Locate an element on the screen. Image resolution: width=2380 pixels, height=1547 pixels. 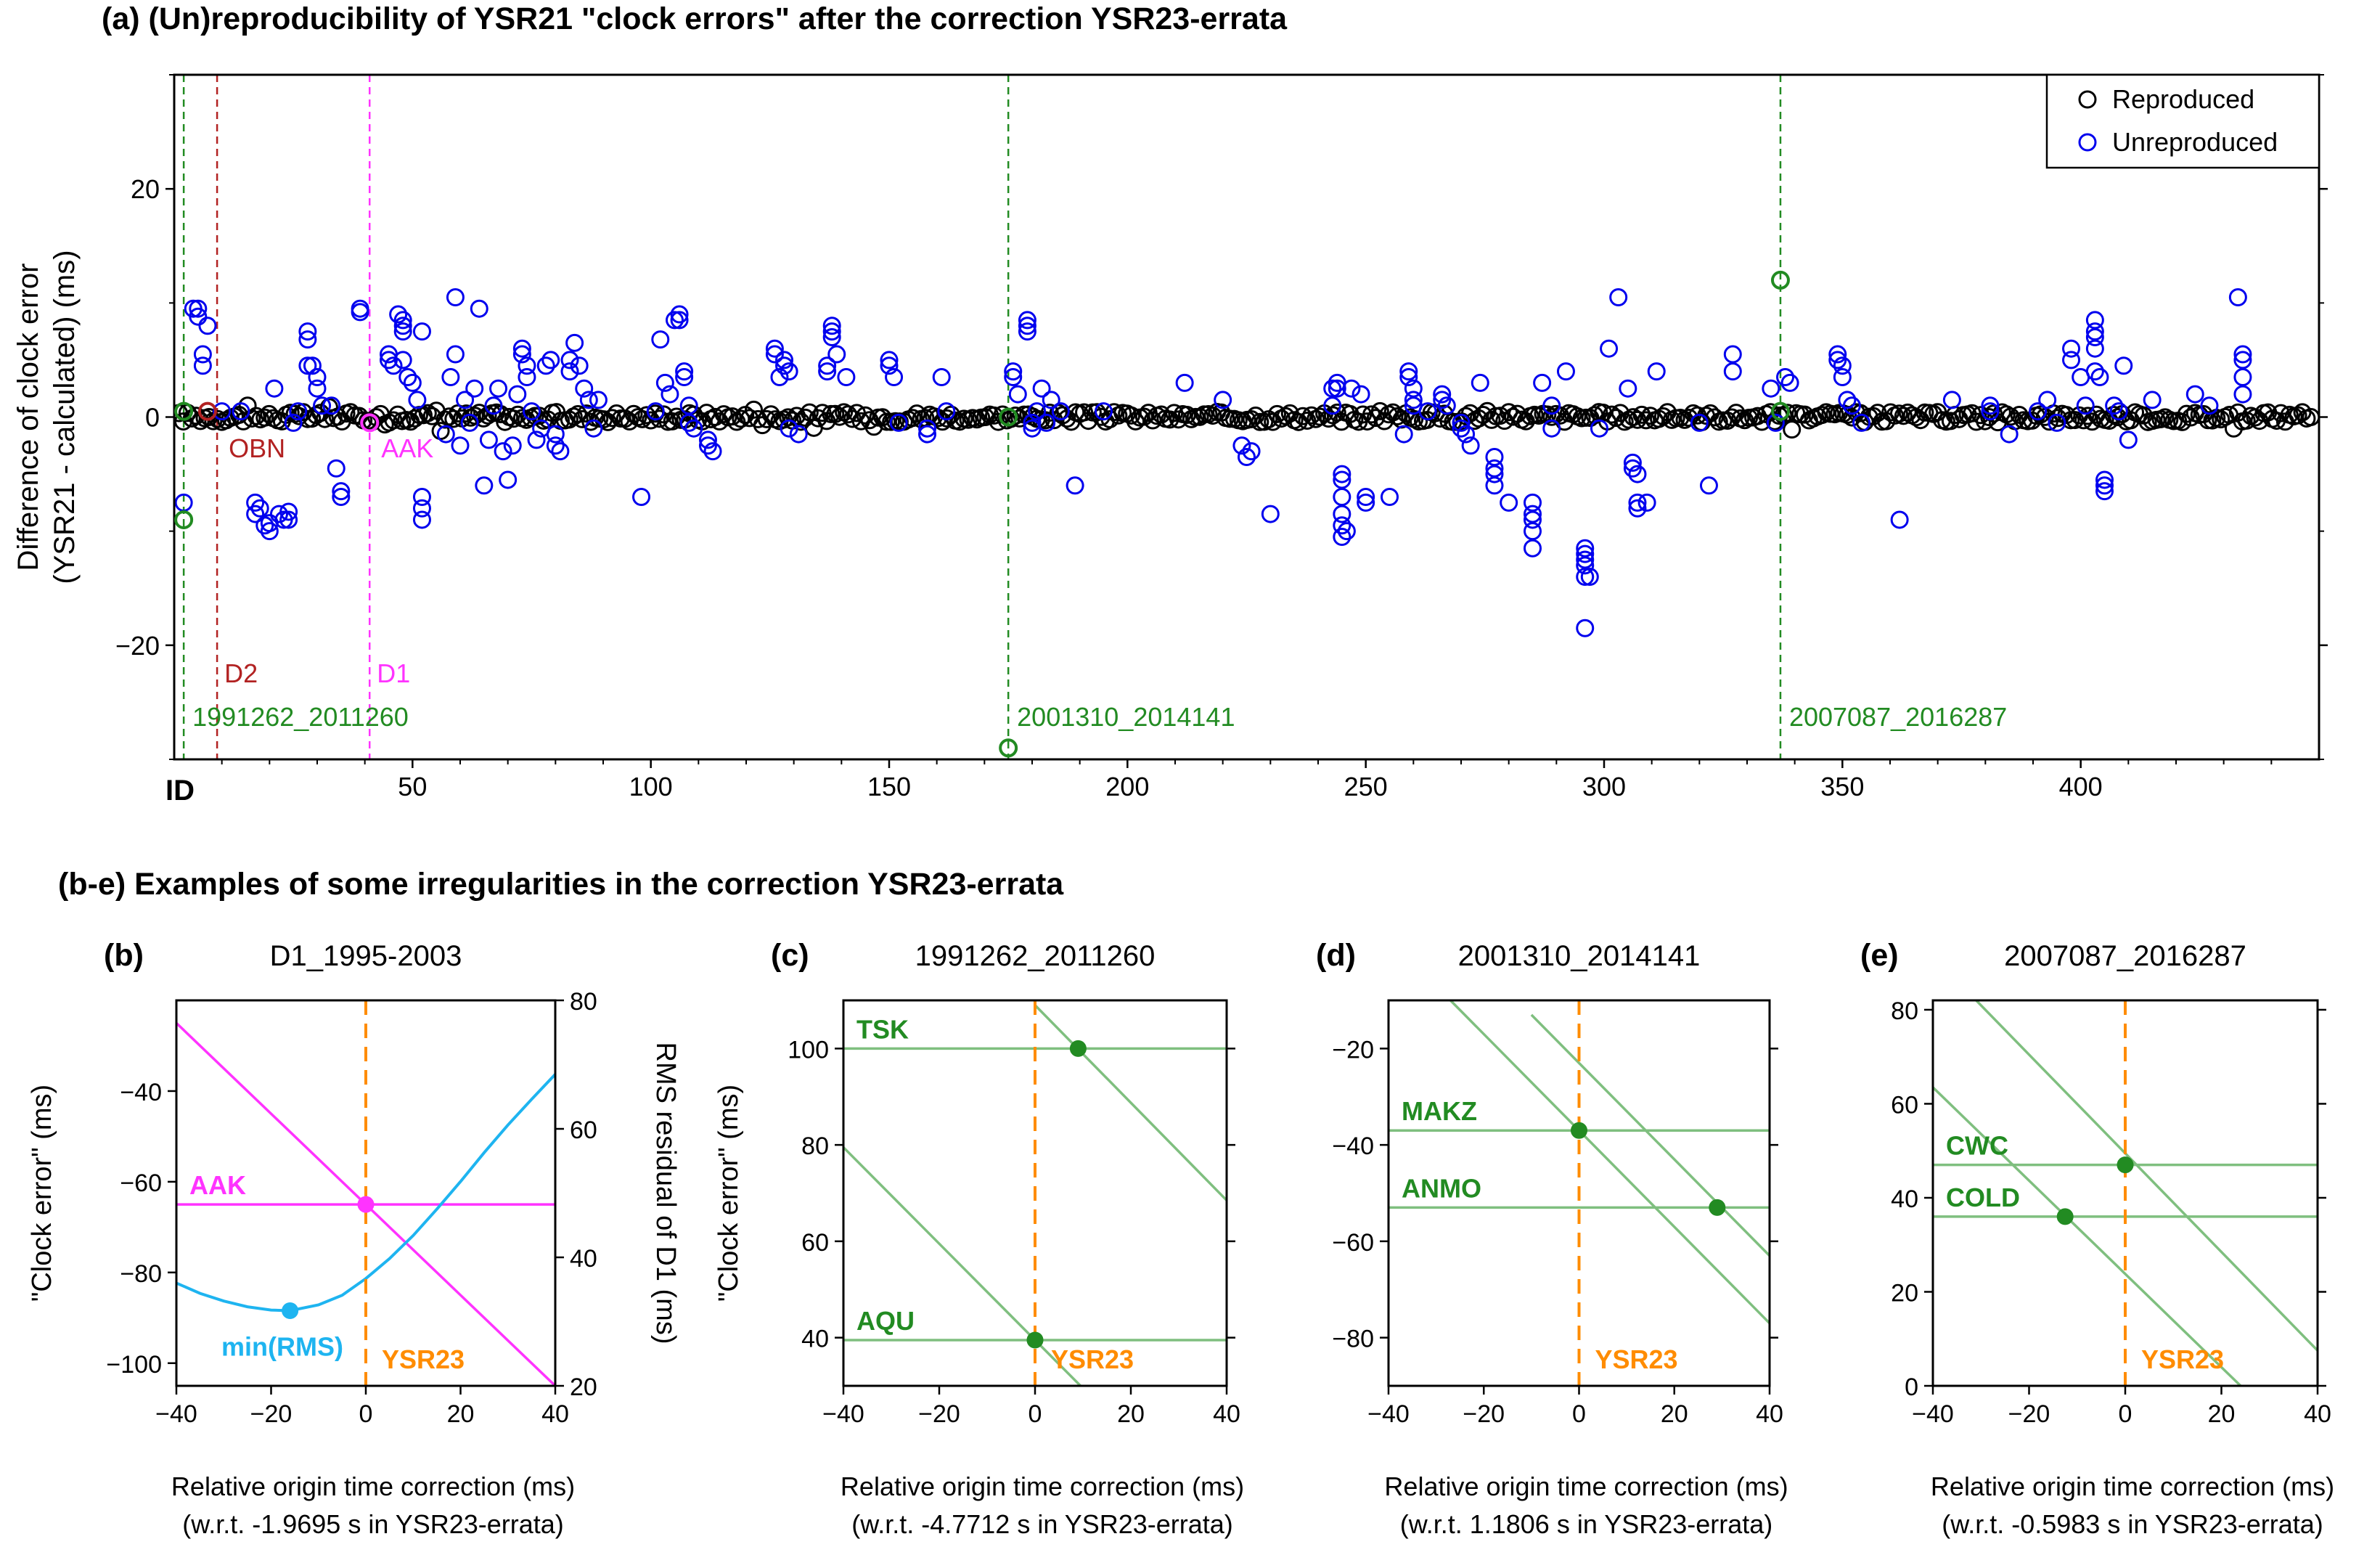
y-tick-label: −20 is located at coordinates (1353, 1050).